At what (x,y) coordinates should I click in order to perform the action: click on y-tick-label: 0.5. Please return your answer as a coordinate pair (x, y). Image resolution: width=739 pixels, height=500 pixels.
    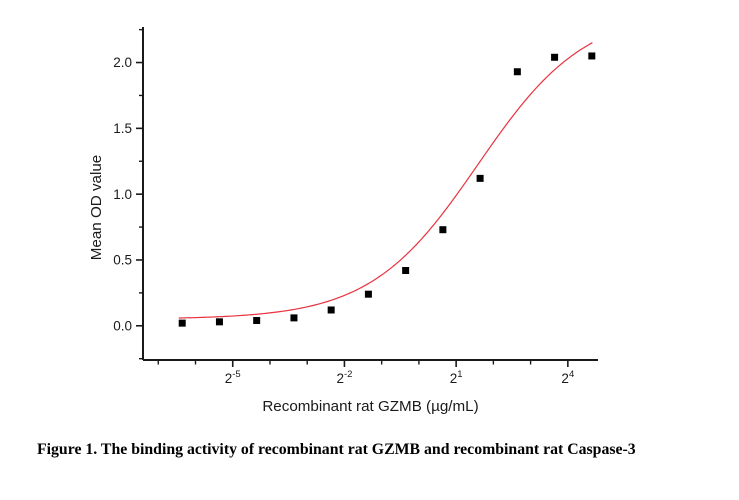
    Looking at the image, I should click on (122, 260).